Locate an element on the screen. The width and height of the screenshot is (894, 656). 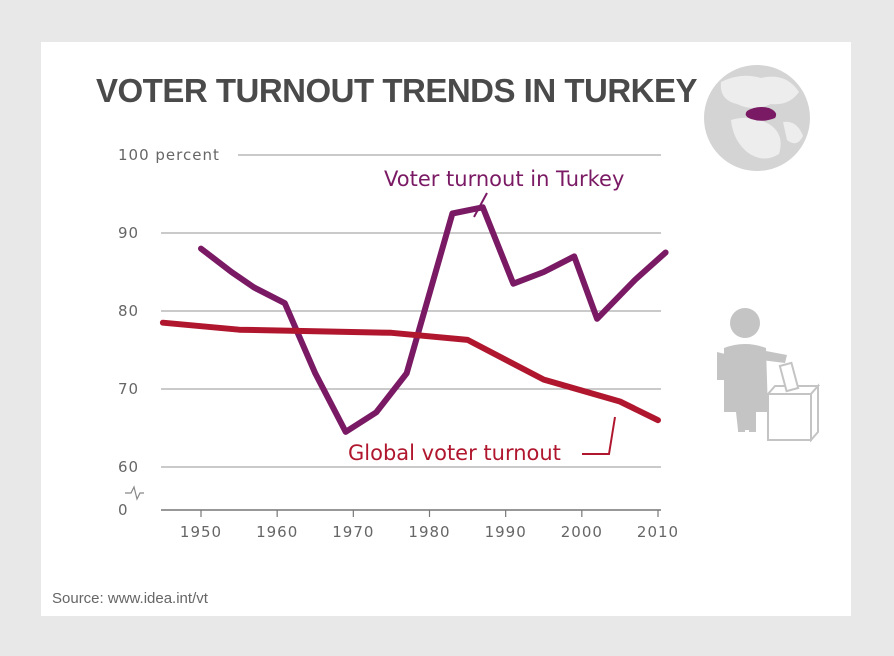
ballot-paper is located at coordinates (789, 377).